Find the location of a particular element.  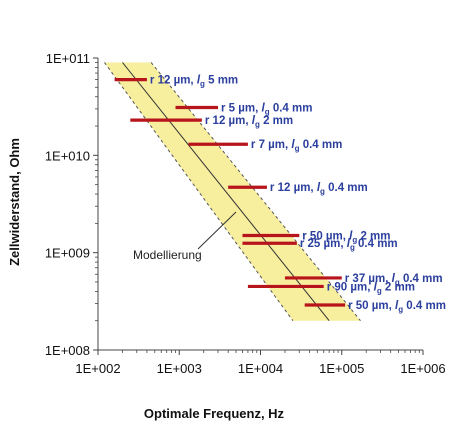

x-tick-label: 1E+005 is located at coordinates (341, 368).